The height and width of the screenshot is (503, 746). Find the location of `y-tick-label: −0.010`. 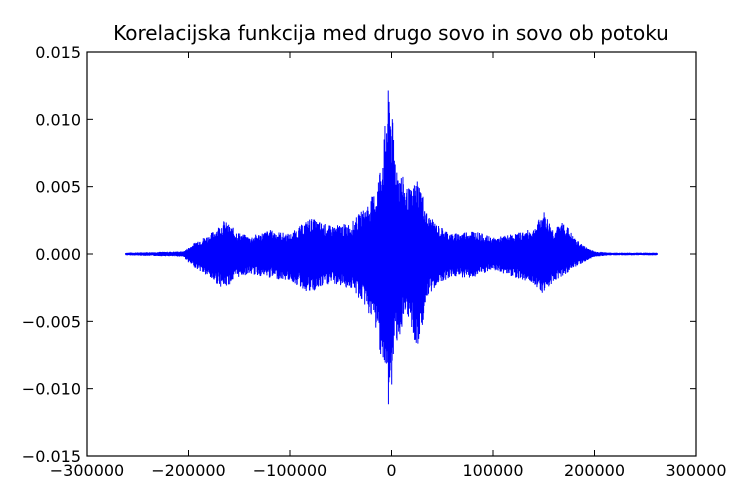

y-tick-label: −0.010 is located at coordinates (51, 389).